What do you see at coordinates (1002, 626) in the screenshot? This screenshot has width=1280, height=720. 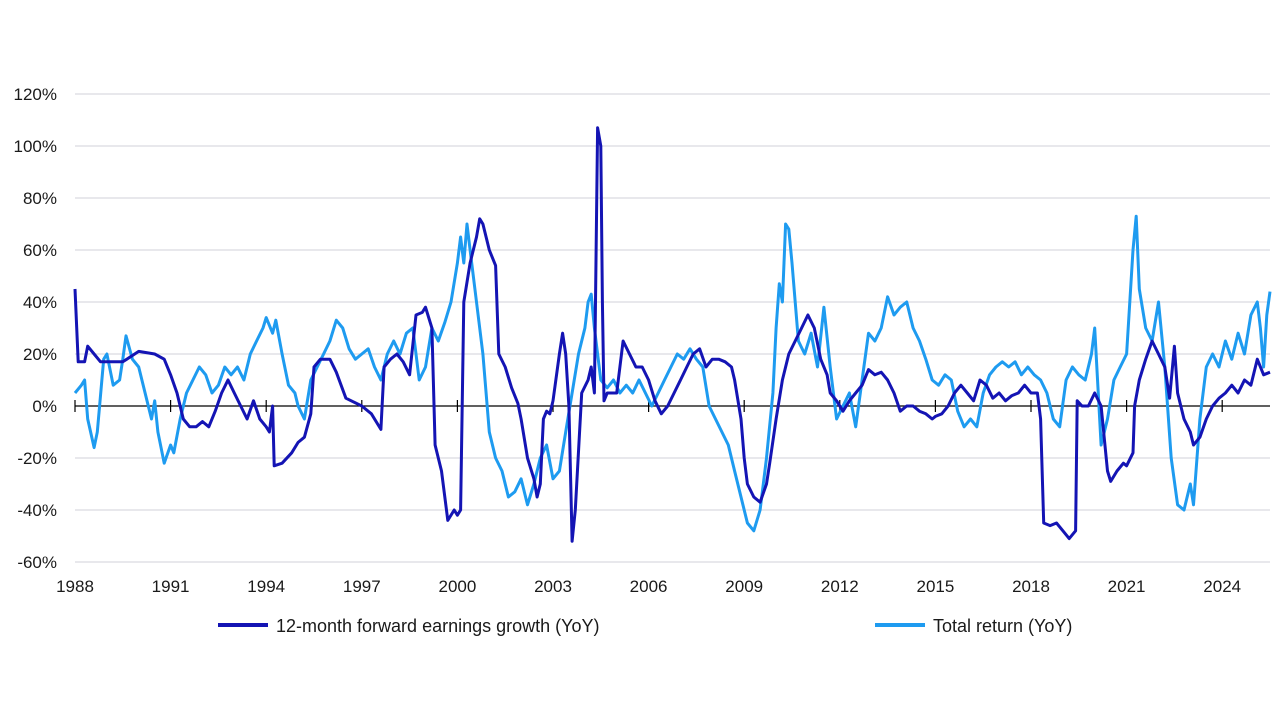 I see `legend-label-total-return: Total return (YoY)` at bounding box center [1002, 626].